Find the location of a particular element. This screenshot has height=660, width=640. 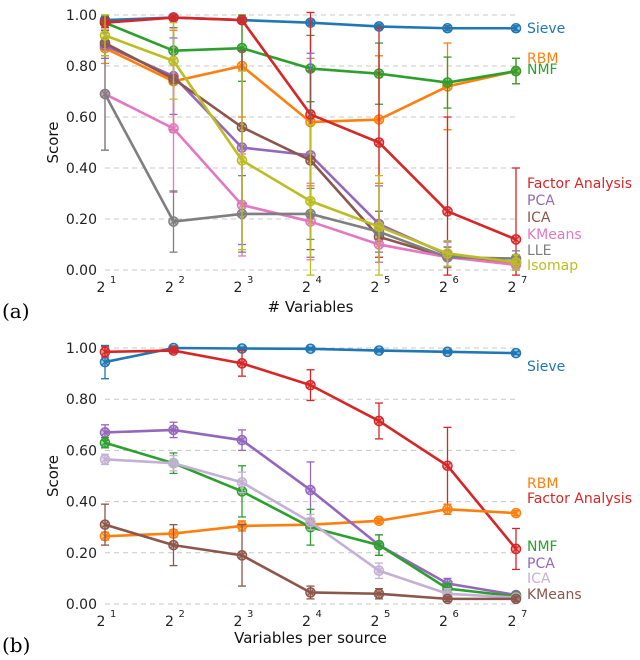

x-axis-label: Variables per source is located at coordinates (310, 638).